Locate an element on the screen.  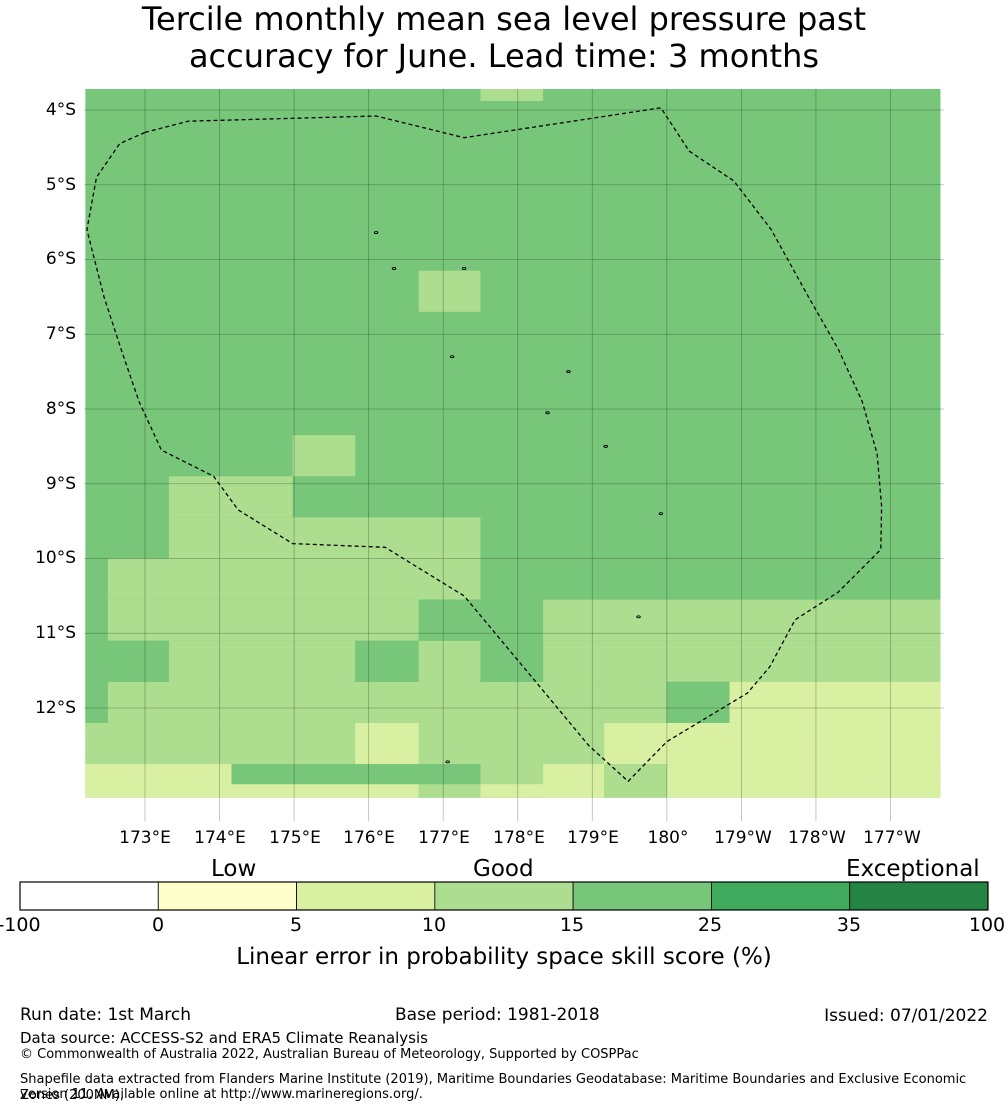
lat-label-4s: 4°S is located at coordinates (60, 110).